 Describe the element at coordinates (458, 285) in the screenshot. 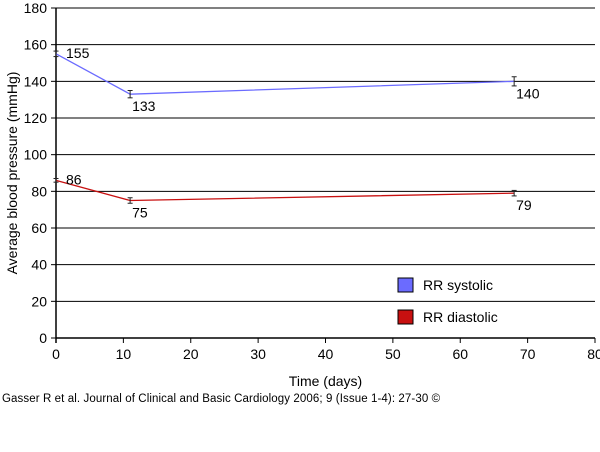

I see `legend-label-systolic: RR systolic` at that location.